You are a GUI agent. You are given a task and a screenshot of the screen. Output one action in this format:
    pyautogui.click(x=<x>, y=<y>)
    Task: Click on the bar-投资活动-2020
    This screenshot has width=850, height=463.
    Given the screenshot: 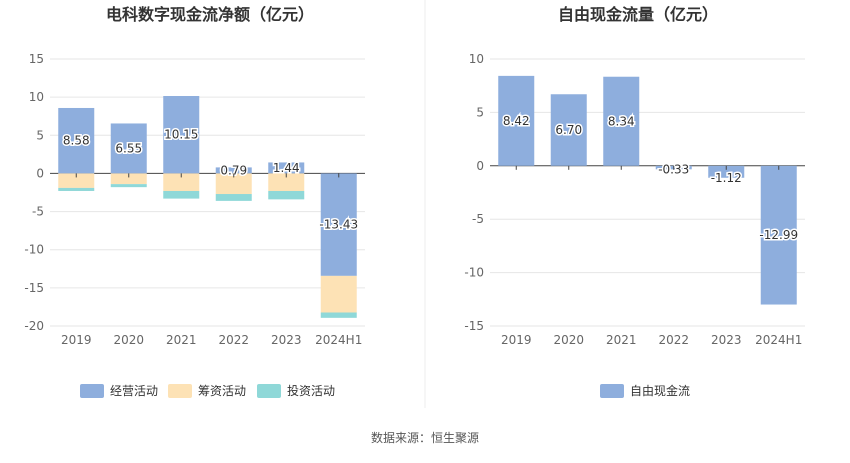 What is the action you would take?
    pyautogui.click(x=128, y=186)
    